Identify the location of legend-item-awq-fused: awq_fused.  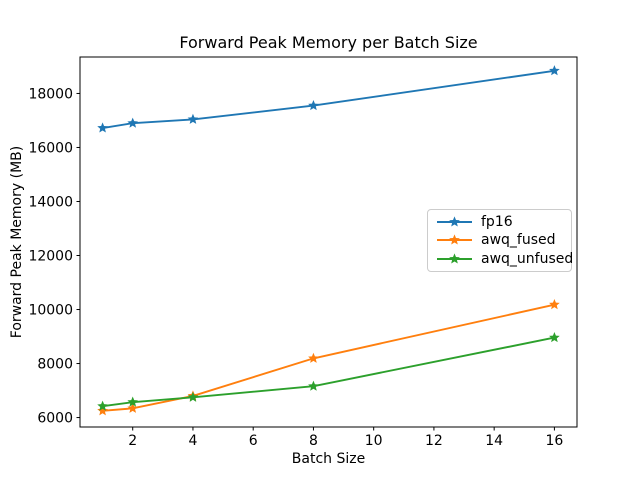
(499, 240).